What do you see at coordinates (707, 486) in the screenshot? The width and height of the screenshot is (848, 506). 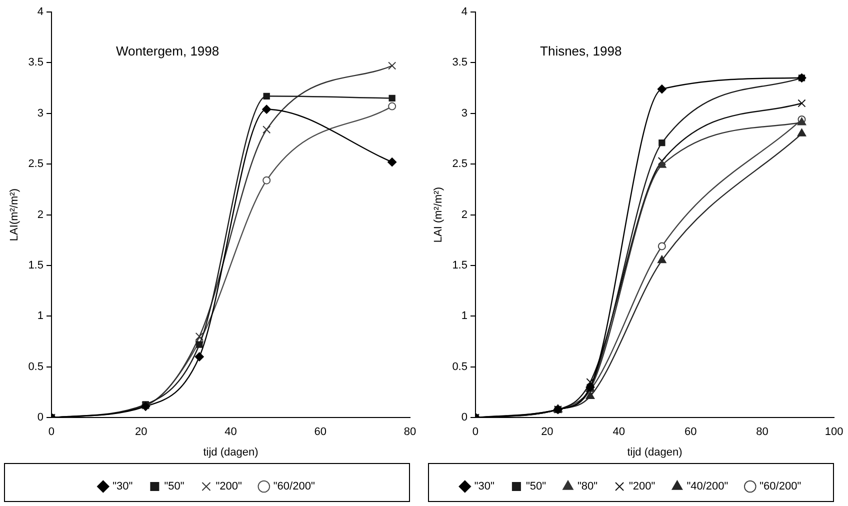 I see `legend-label: "40/200"` at bounding box center [707, 486].